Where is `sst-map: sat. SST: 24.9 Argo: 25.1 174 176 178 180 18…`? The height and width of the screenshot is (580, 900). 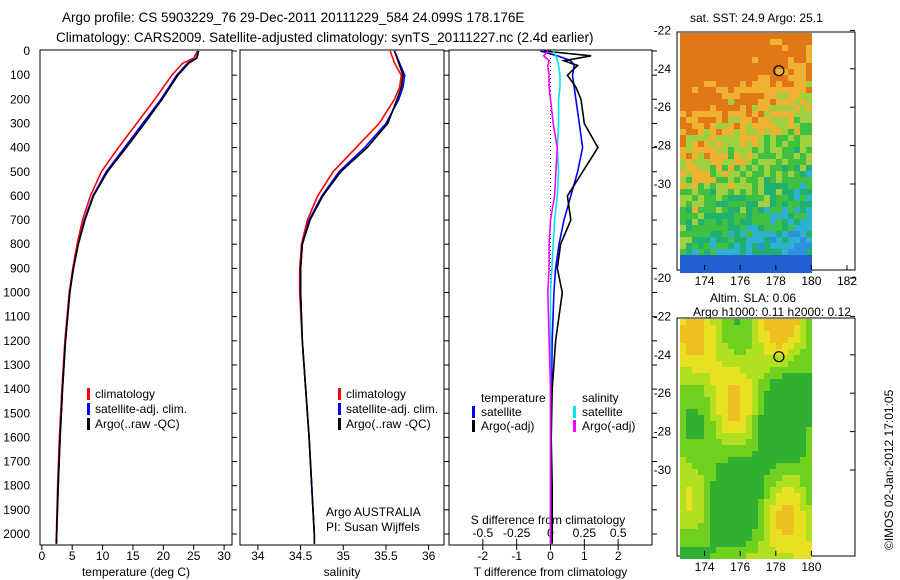 sst-map: sat. SST: 24.9 Argo: 25.1 174 176 178 180 18… is located at coordinates (756, 149).